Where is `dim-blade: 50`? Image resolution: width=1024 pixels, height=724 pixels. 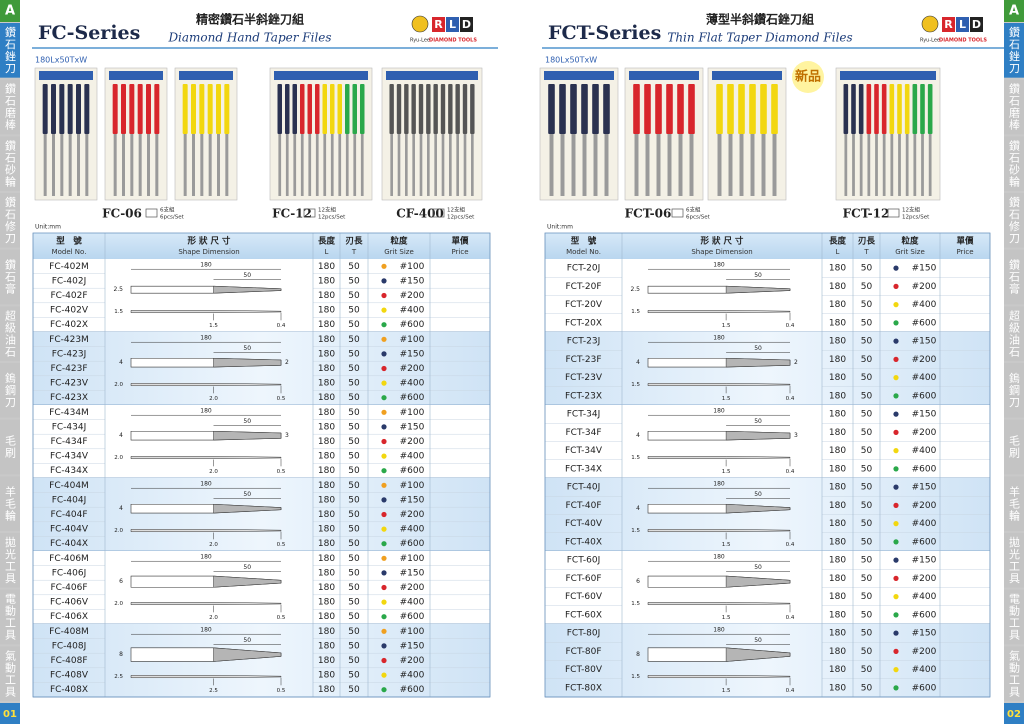
dim-blade: 50 is located at coordinates (758, 640).